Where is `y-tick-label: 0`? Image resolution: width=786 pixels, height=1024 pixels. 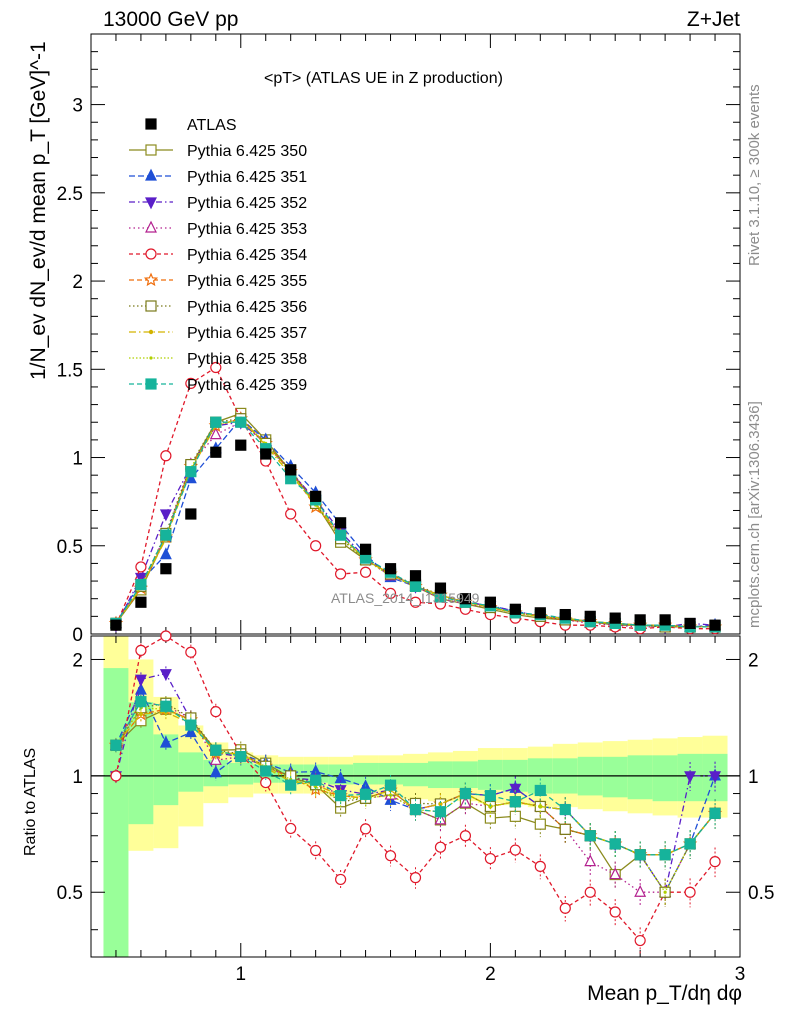
y-tick-label: 0 is located at coordinates (77, 635).